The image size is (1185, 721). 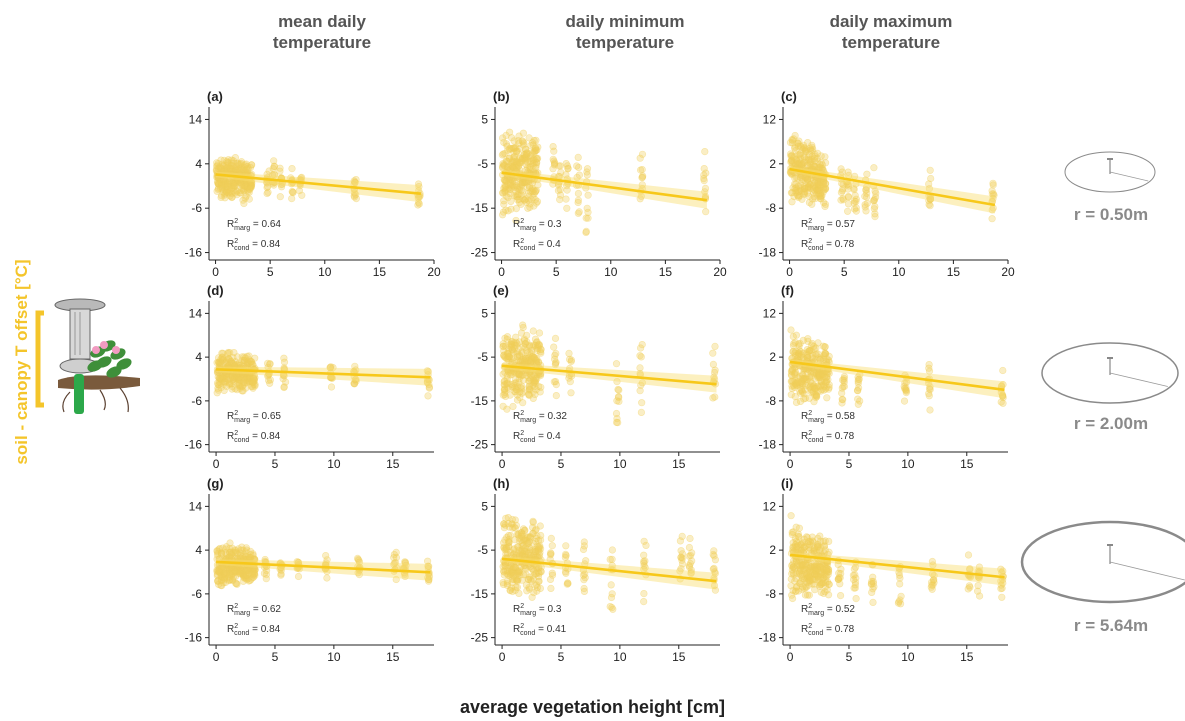 I want to click on soil-sensor-plant-icon, so click(x=87, y=356).